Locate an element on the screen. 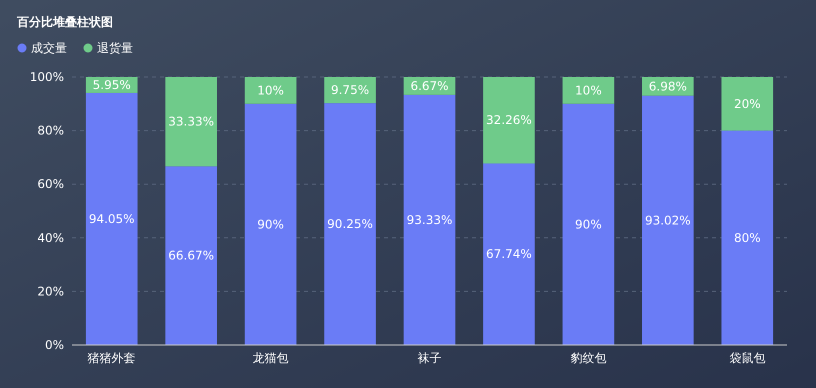 This screenshot has height=388, width=816. data-label: 80% is located at coordinates (747, 237).